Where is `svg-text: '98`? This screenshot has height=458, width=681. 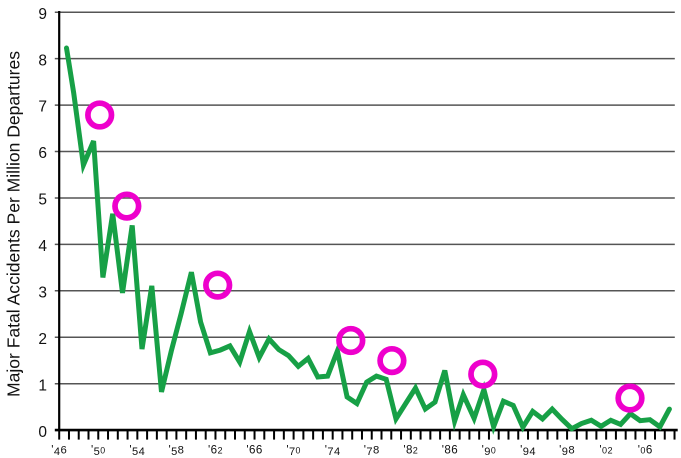 svg-text: '98 is located at coordinates (567, 451).